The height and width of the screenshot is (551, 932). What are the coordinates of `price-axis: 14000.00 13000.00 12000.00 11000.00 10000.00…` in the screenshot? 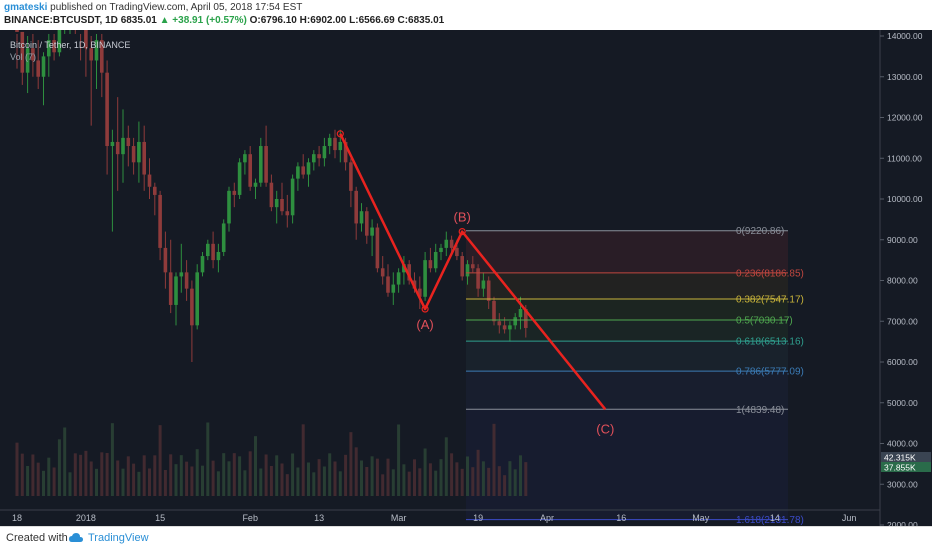 It's located at (901, 280).